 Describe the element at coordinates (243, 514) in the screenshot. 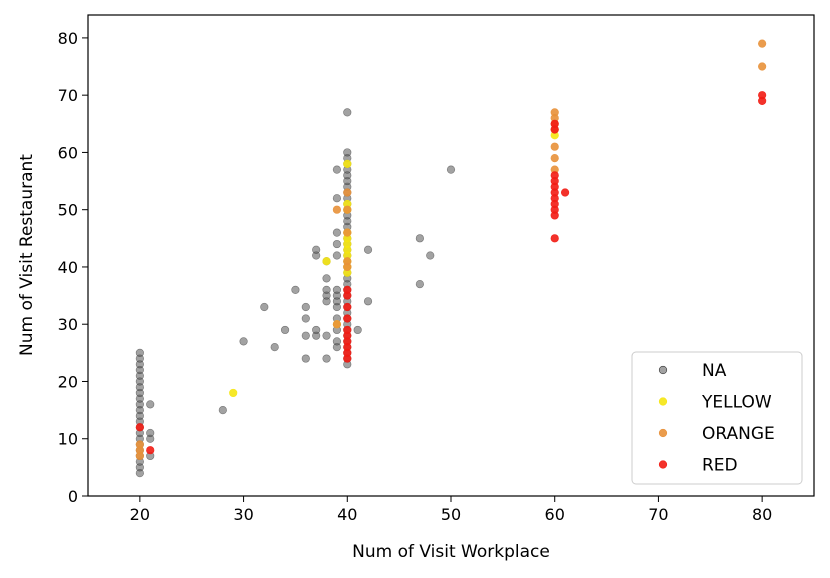

I see `x-tick-label: 30` at that location.